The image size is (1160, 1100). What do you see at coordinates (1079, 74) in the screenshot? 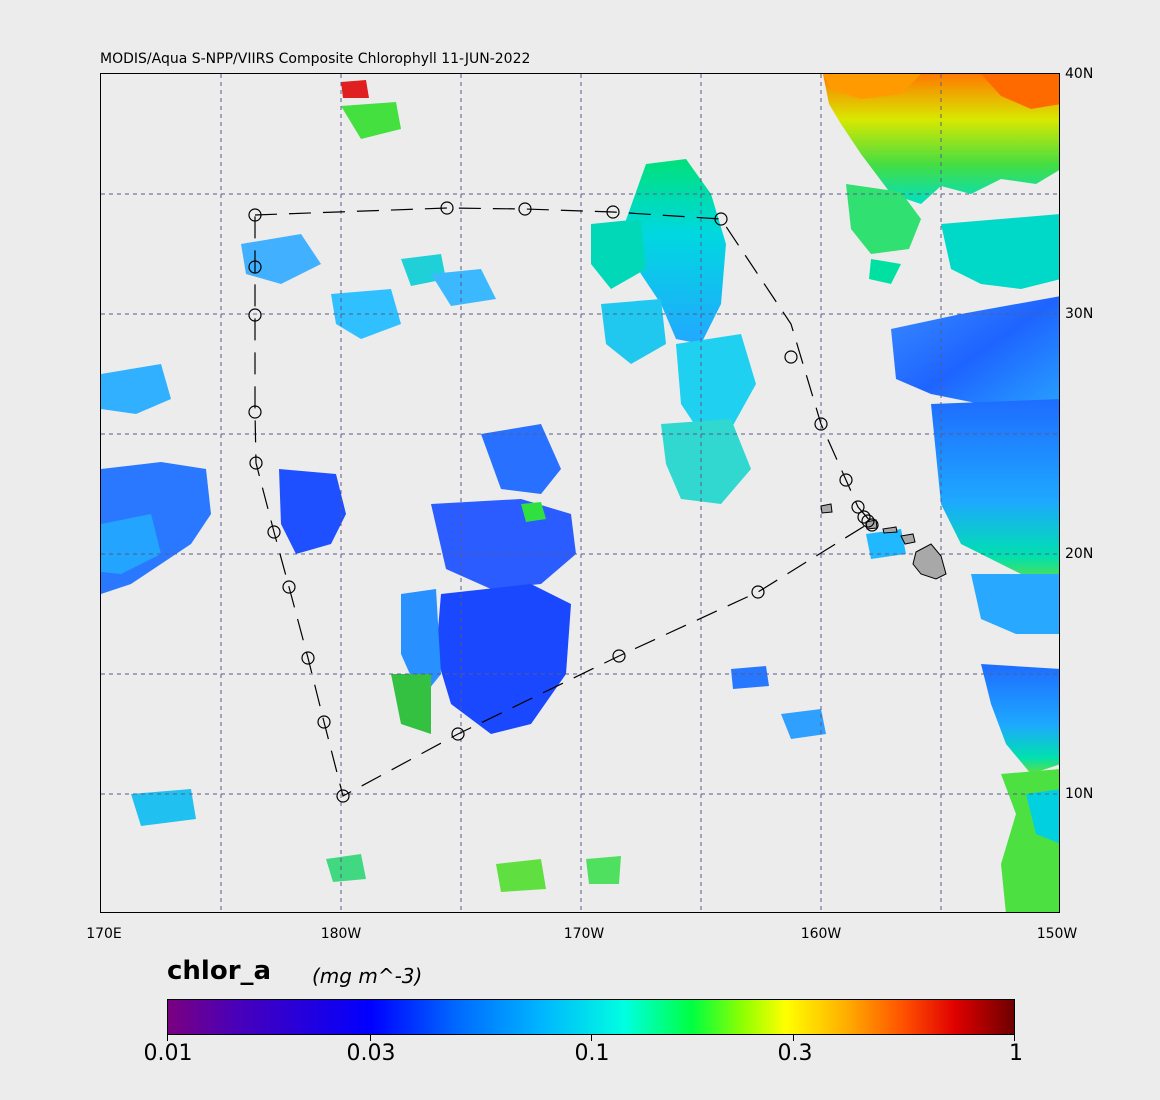
I see `lat-label: 40N` at bounding box center [1079, 74].